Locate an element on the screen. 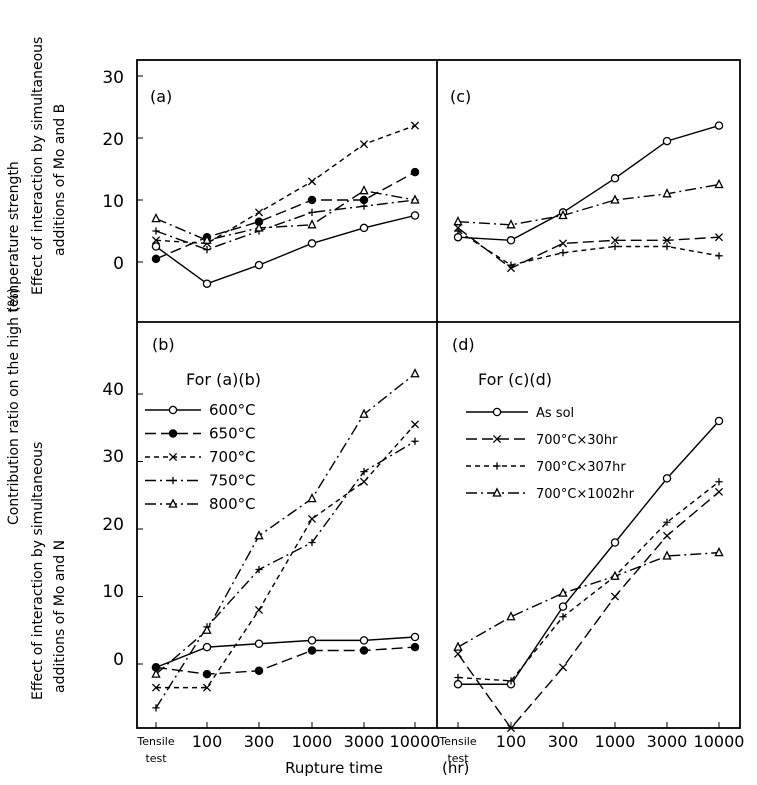 The image size is (757, 785). y-tick-label: 0 is located at coordinates (118, 660).